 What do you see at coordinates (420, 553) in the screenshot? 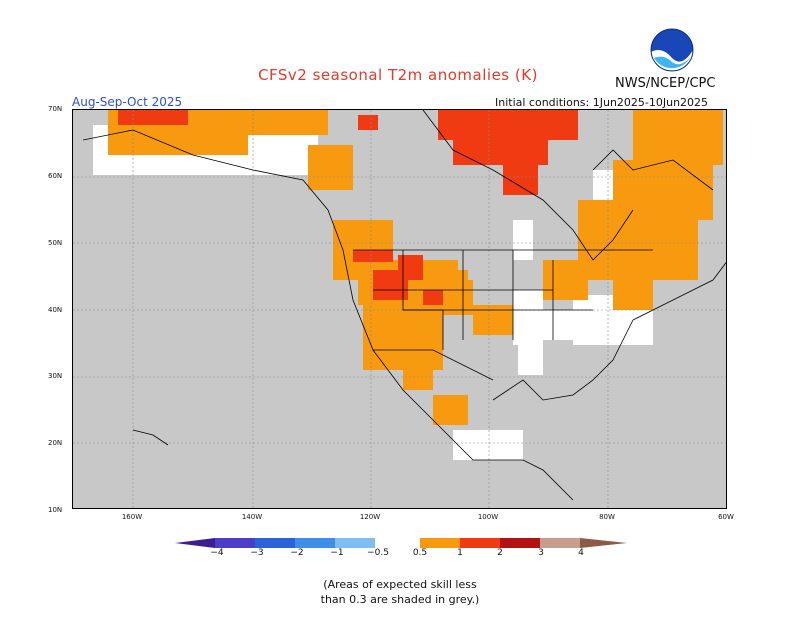
I see `colorbar-label: 0.5` at bounding box center [420, 553].